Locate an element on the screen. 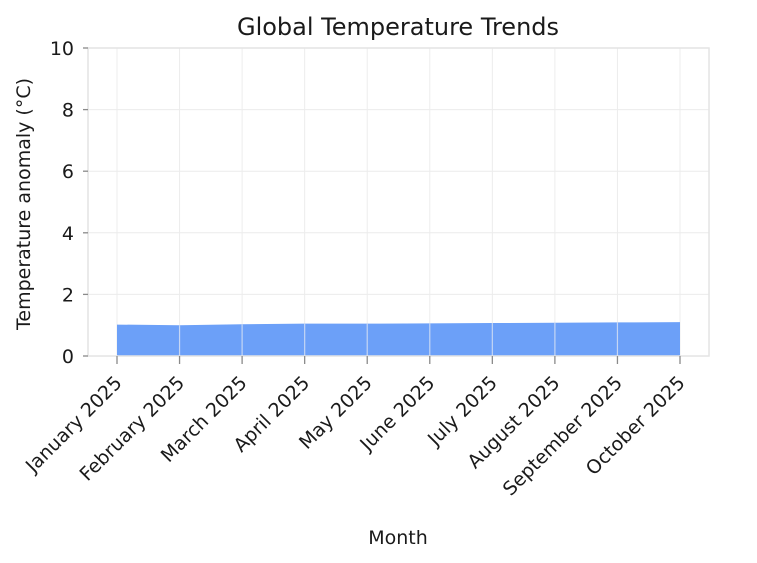 The height and width of the screenshot is (563, 757). y-axis-label: Temperature anomaly (°C) is located at coordinates (24, 204).